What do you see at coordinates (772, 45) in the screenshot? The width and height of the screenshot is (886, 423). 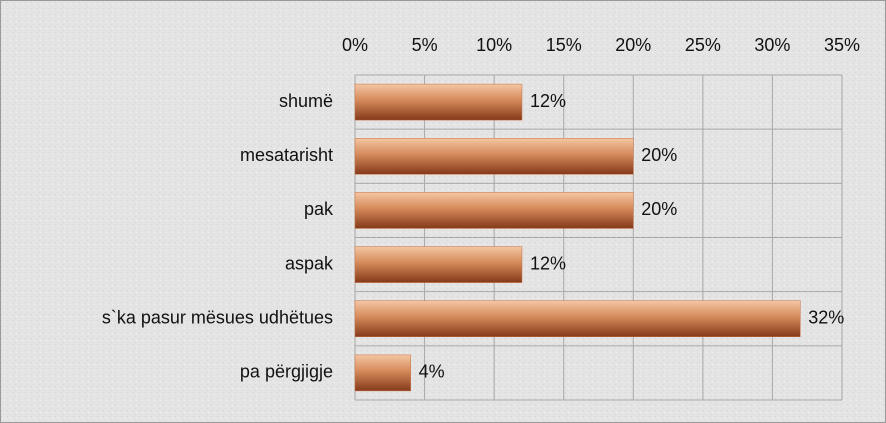 I see `x-tick-label: 30%` at bounding box center [772, 45].